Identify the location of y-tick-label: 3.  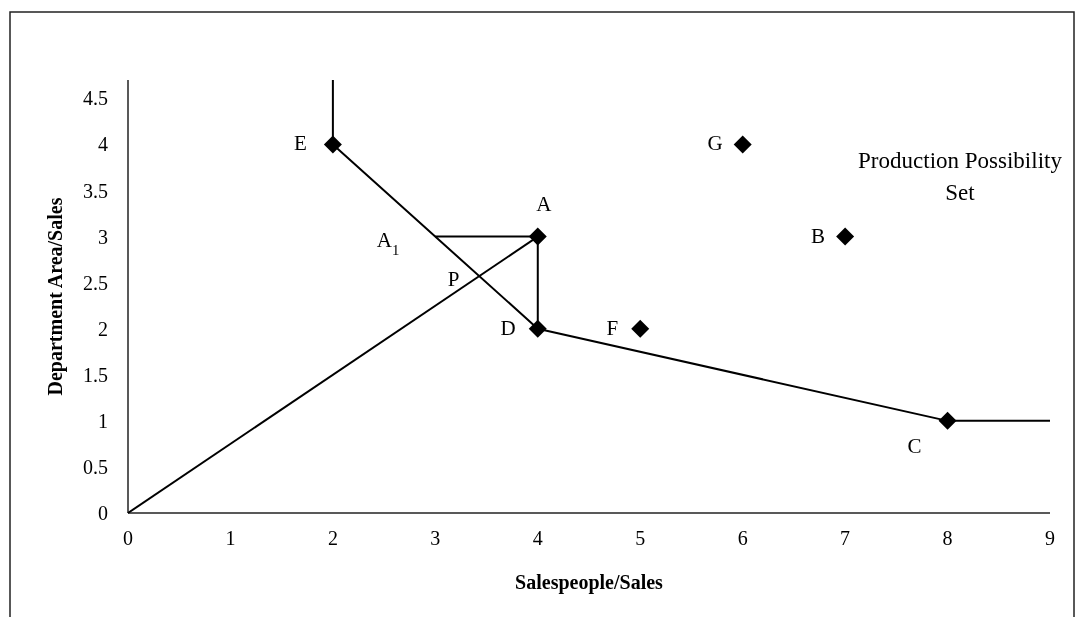
(103, 236).